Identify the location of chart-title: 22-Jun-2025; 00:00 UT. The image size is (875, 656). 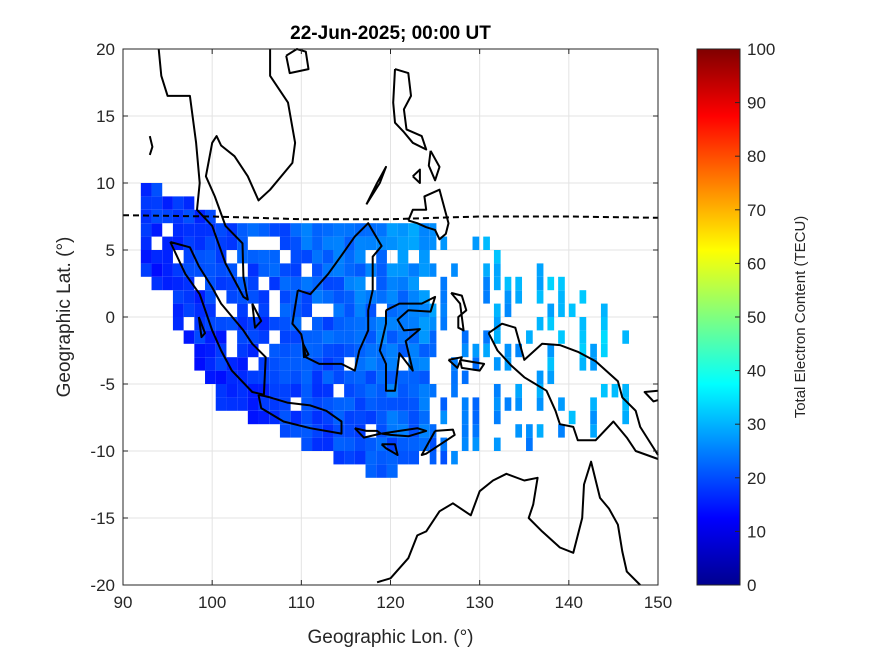
(390, 33).